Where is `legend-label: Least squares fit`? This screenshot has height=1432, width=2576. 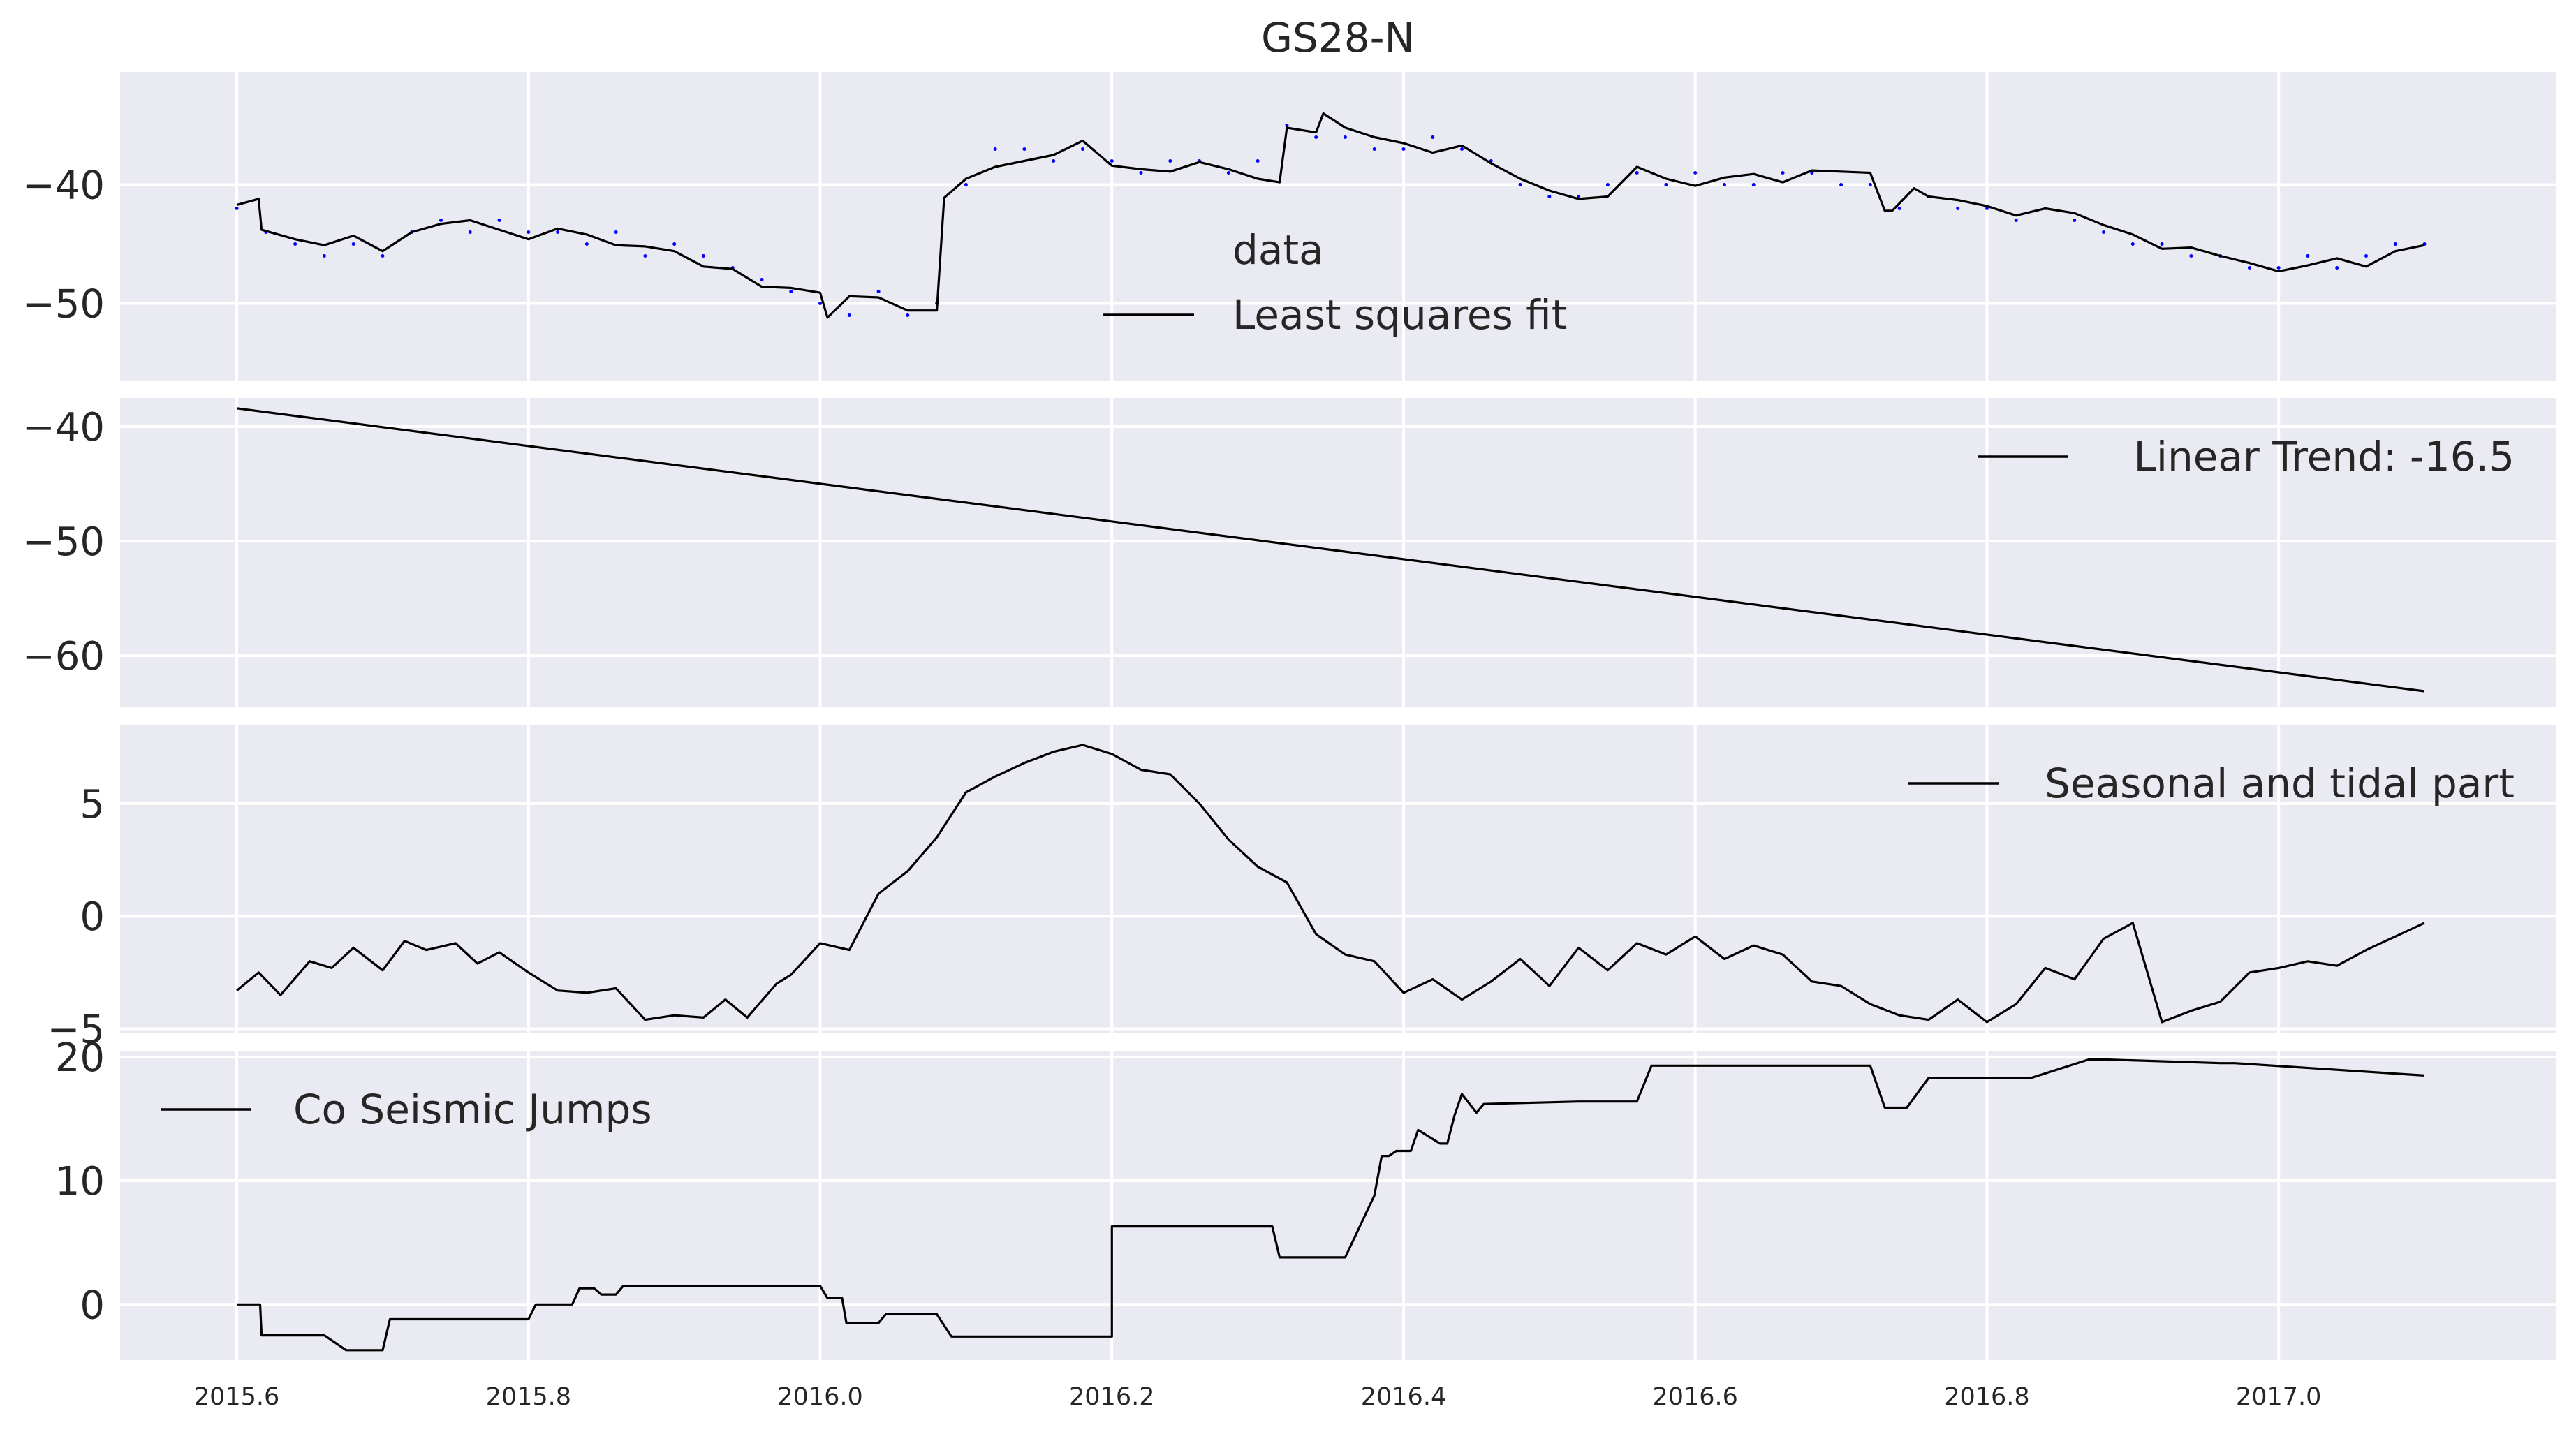
legend-label: Least squares fit is located at coordinates (1399, 315).